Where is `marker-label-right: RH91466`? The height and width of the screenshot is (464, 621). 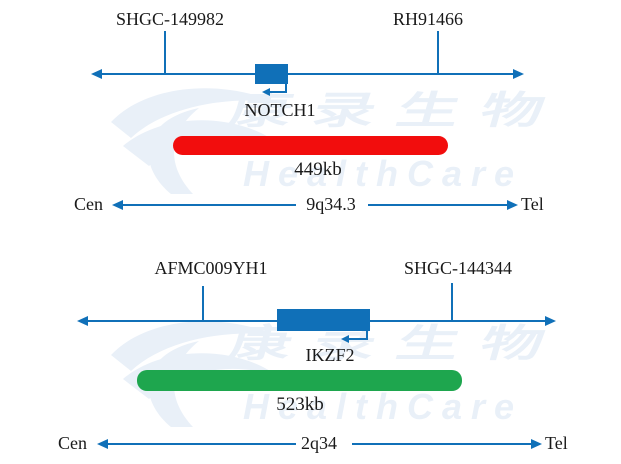
marker-label-right: RH91466 is located at coordinates (427, 19).